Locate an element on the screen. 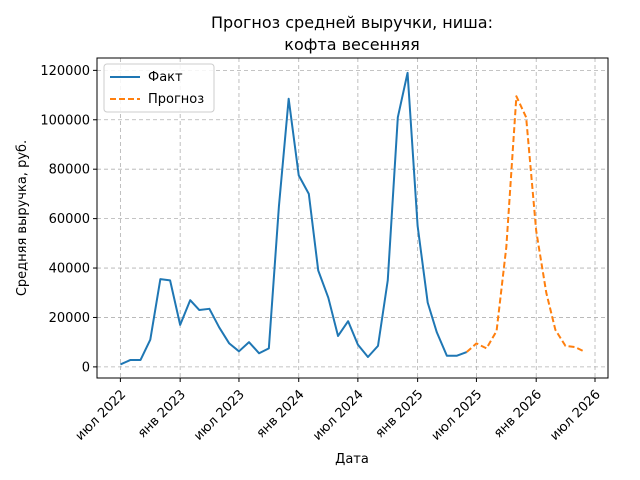 The height and width of the screenshot is (480, 640). y-tick-label: 80000 is located at coordinates (69, 170).